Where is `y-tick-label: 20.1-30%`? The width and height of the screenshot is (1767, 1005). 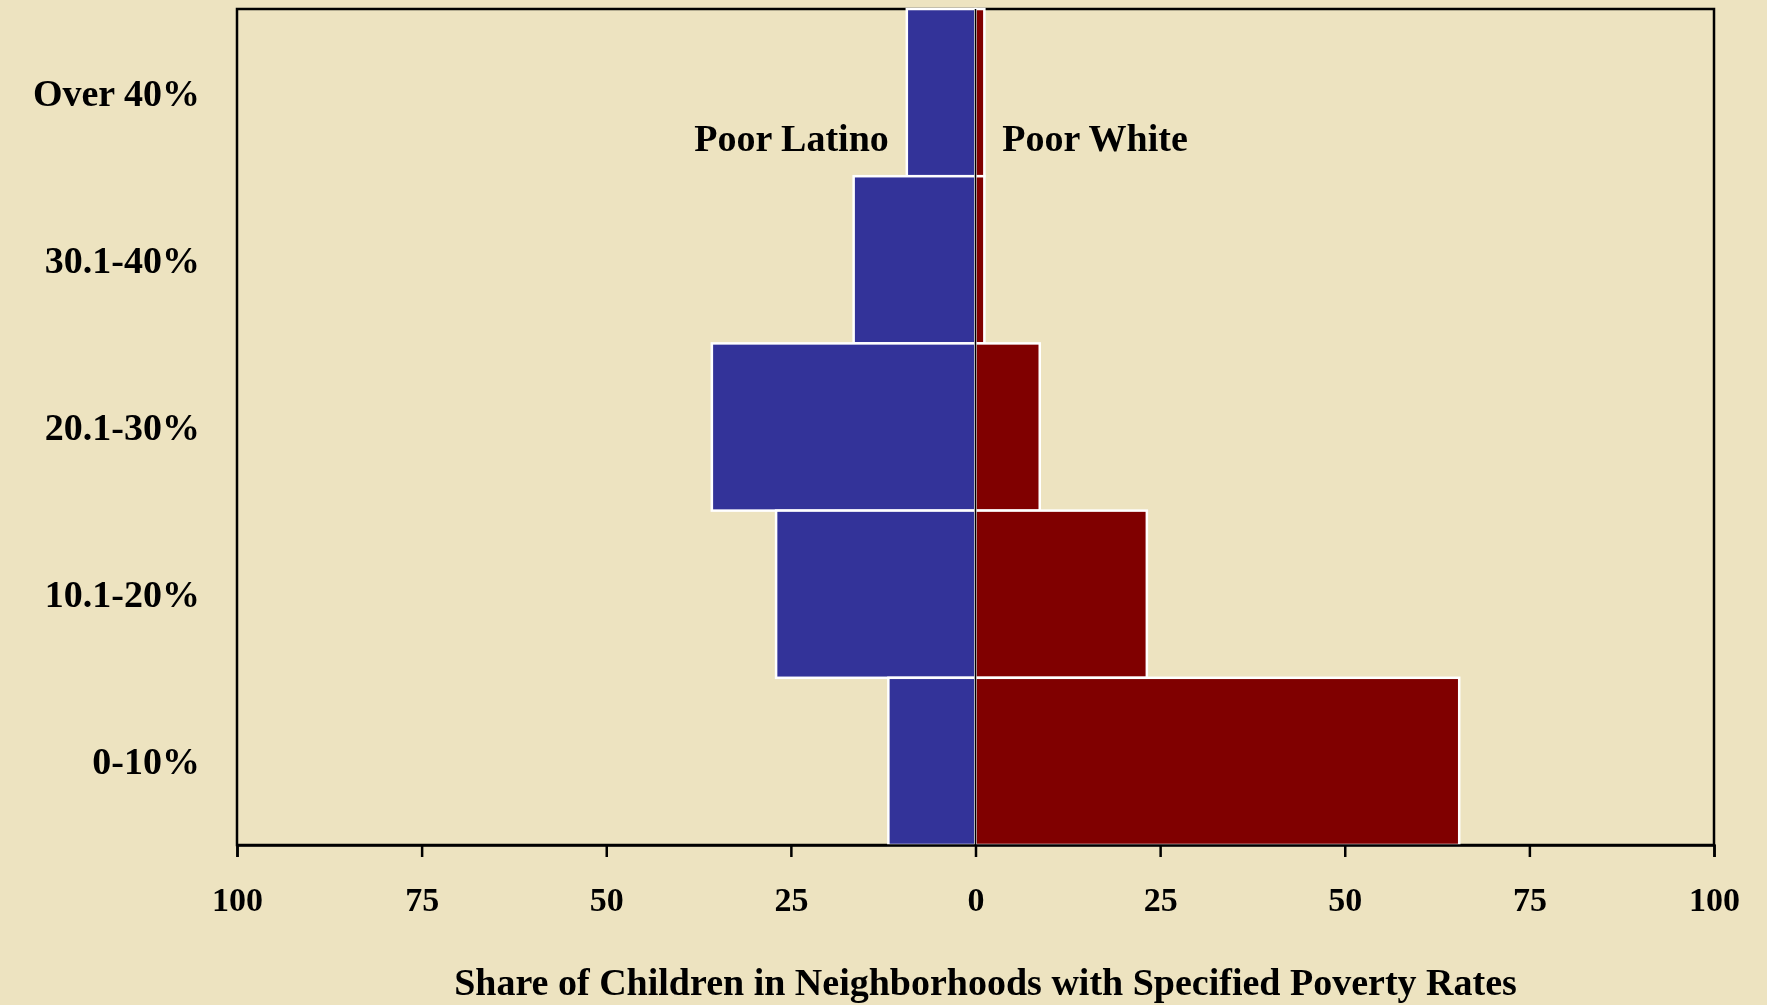
y-tick-label: 20.1-30% is located at coordinates (122, 427).